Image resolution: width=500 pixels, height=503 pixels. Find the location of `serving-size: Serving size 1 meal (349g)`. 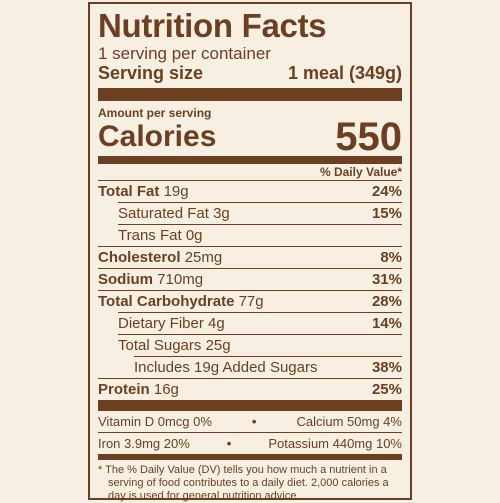

serving-size: Serving size 1 meal (349g) is located at coordinates (250, 73).